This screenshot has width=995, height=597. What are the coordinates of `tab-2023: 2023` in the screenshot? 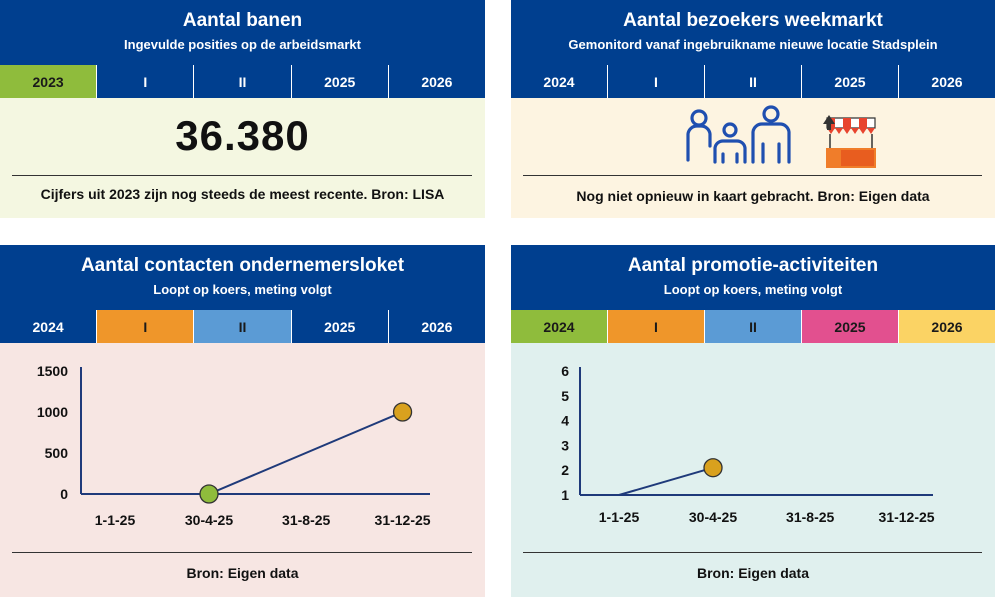 It's located at (48, 81).